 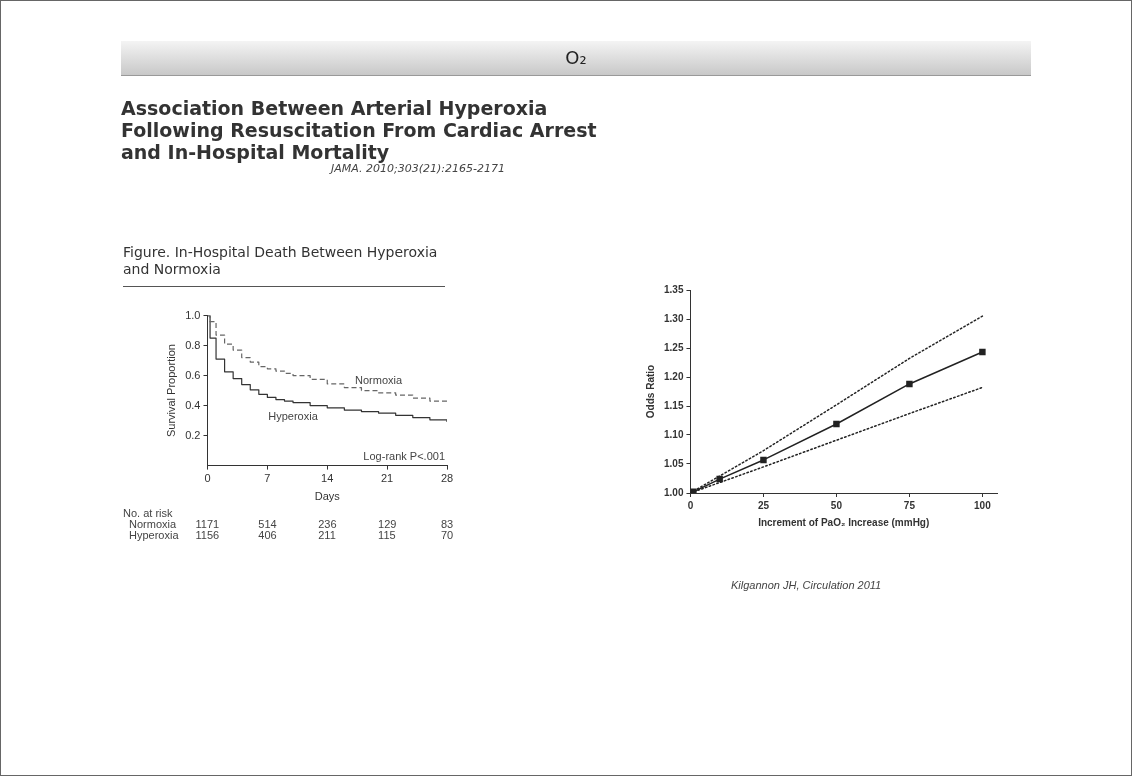 I want to click on annotation: Log-rank P<.001, so click(x=404, y=455).